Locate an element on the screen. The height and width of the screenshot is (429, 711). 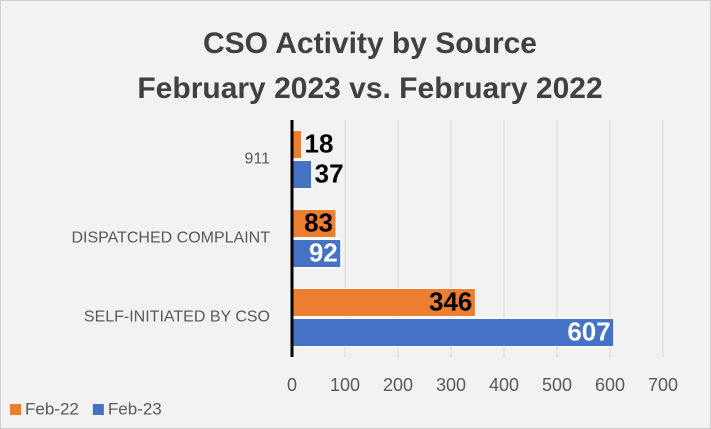
x-tick-label: 0 is located at coordinates (292, 385).